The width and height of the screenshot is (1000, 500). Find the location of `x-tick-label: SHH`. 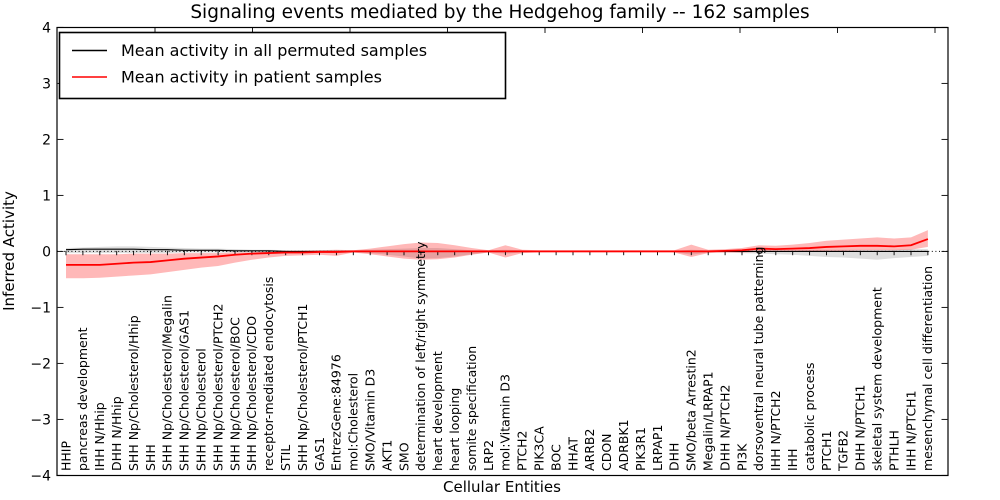

x-tick-label: SHH is located at coordinates (150, 457).